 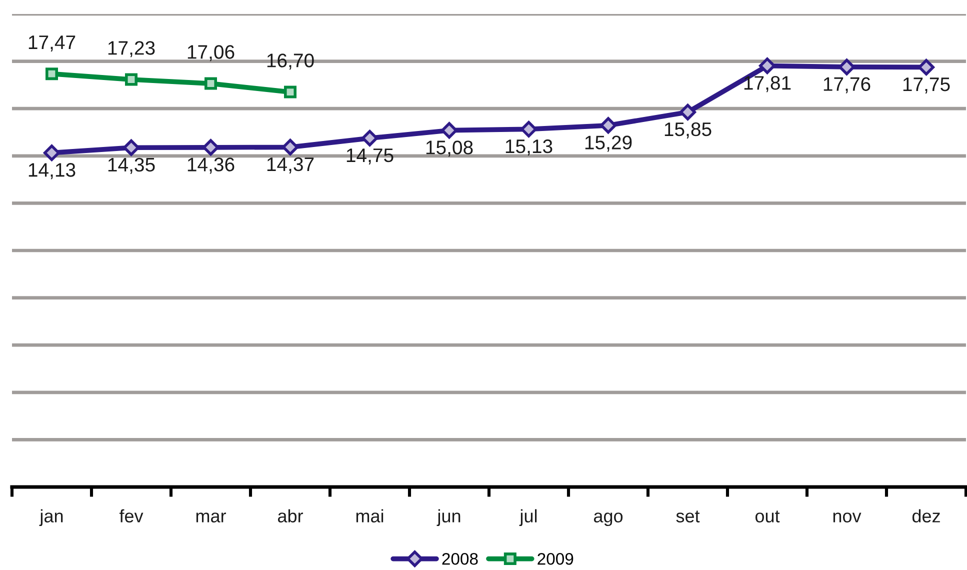 I want to click on x-tick-label: set, so click(x=688, y=516).